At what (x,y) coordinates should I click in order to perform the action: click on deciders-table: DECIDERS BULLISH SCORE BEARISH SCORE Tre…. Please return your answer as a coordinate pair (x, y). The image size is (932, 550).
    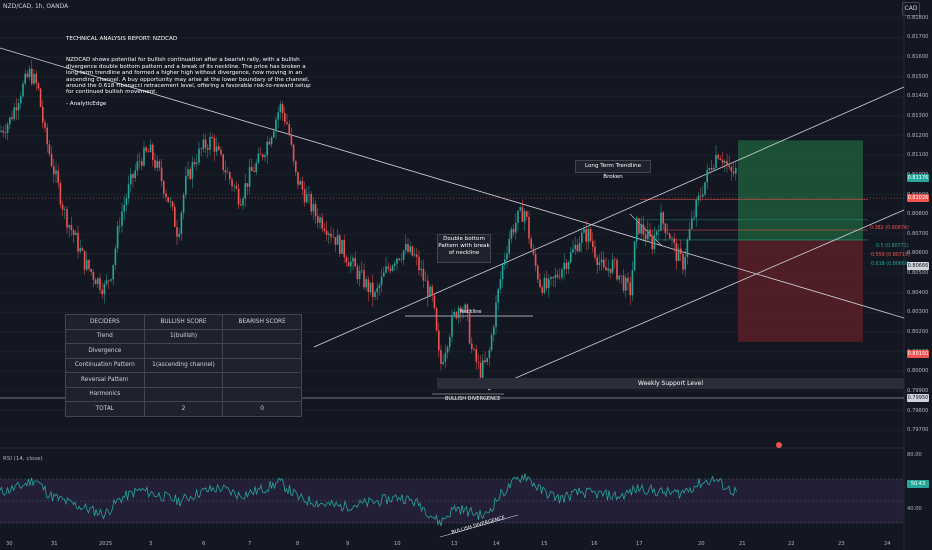
    Looking at the image, I should click on (183, 365).